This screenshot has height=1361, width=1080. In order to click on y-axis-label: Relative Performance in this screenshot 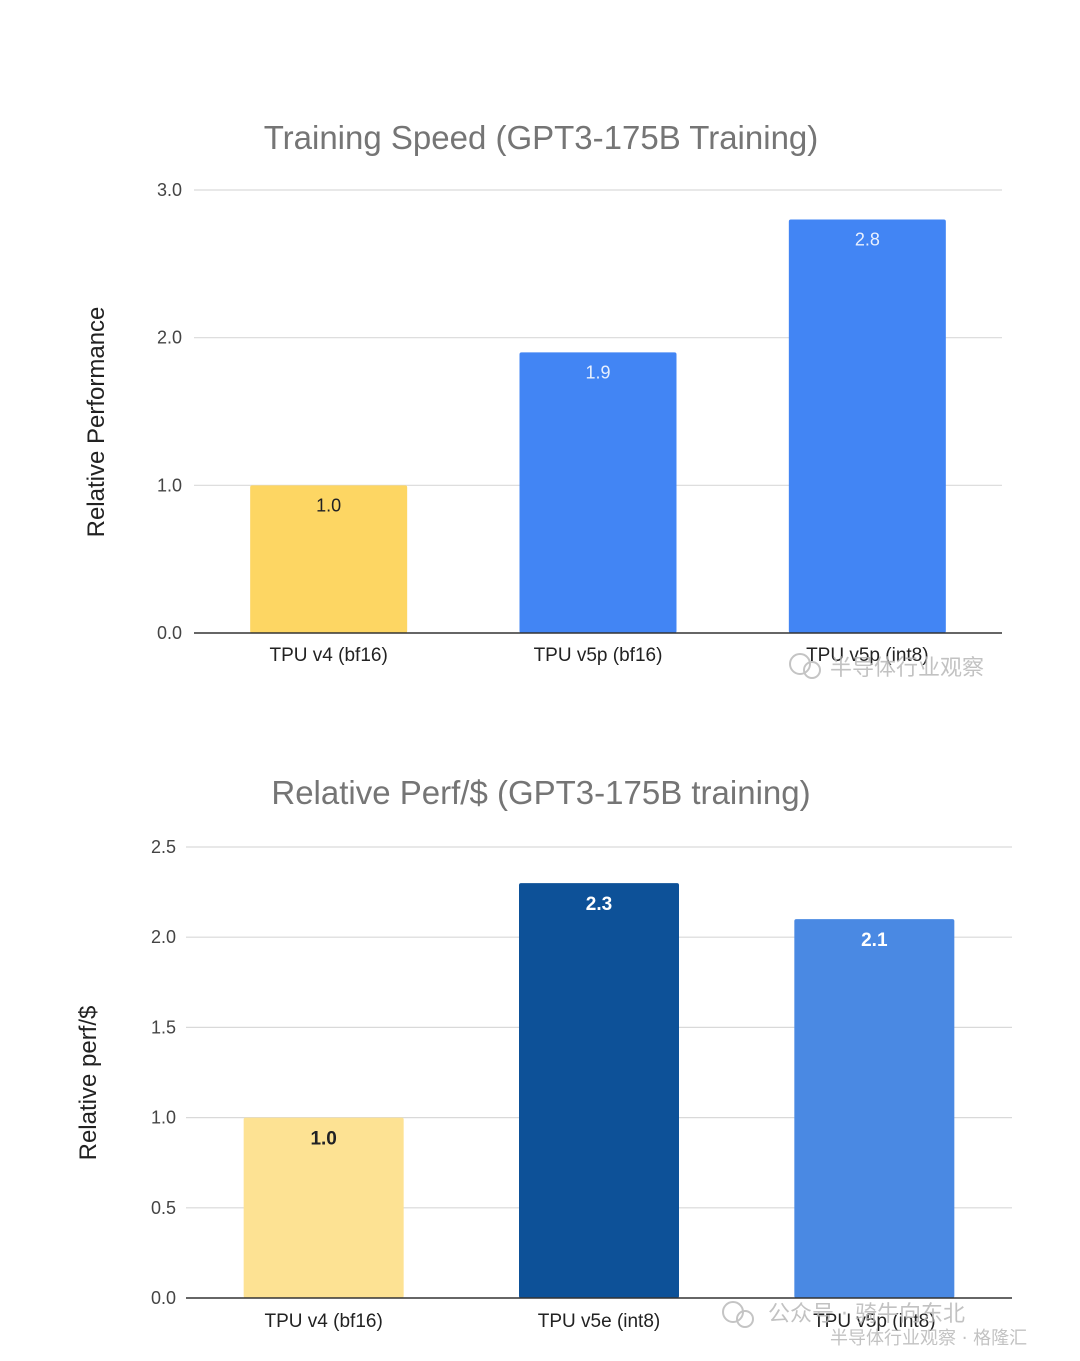, I will do `click(96, 422)`.